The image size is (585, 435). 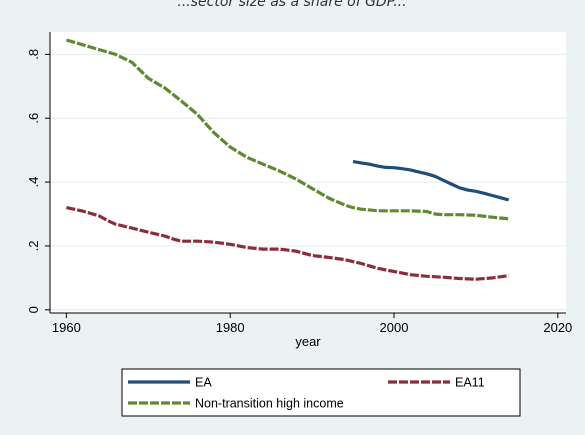 I want to click on legend-box, so click(x=321, y=392).